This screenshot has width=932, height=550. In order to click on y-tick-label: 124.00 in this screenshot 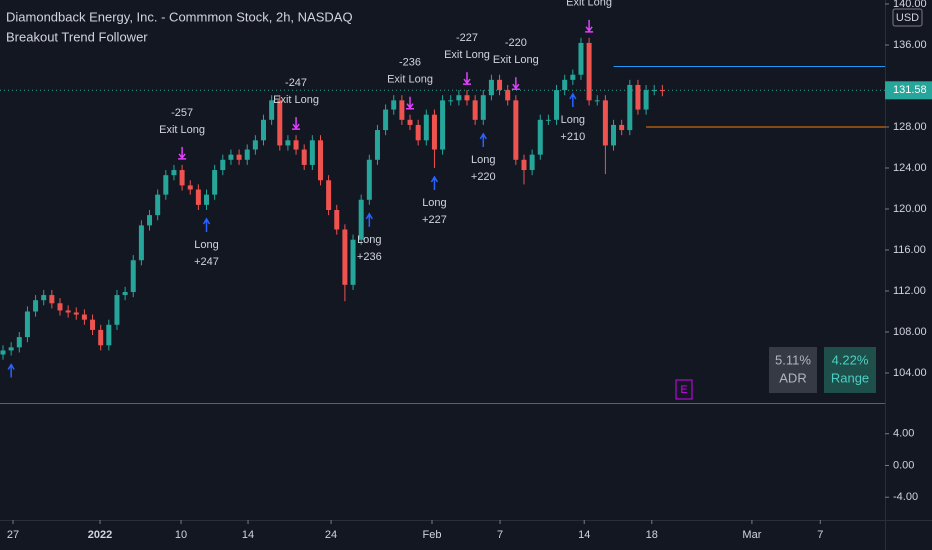, I will do `click(910, 168)`.